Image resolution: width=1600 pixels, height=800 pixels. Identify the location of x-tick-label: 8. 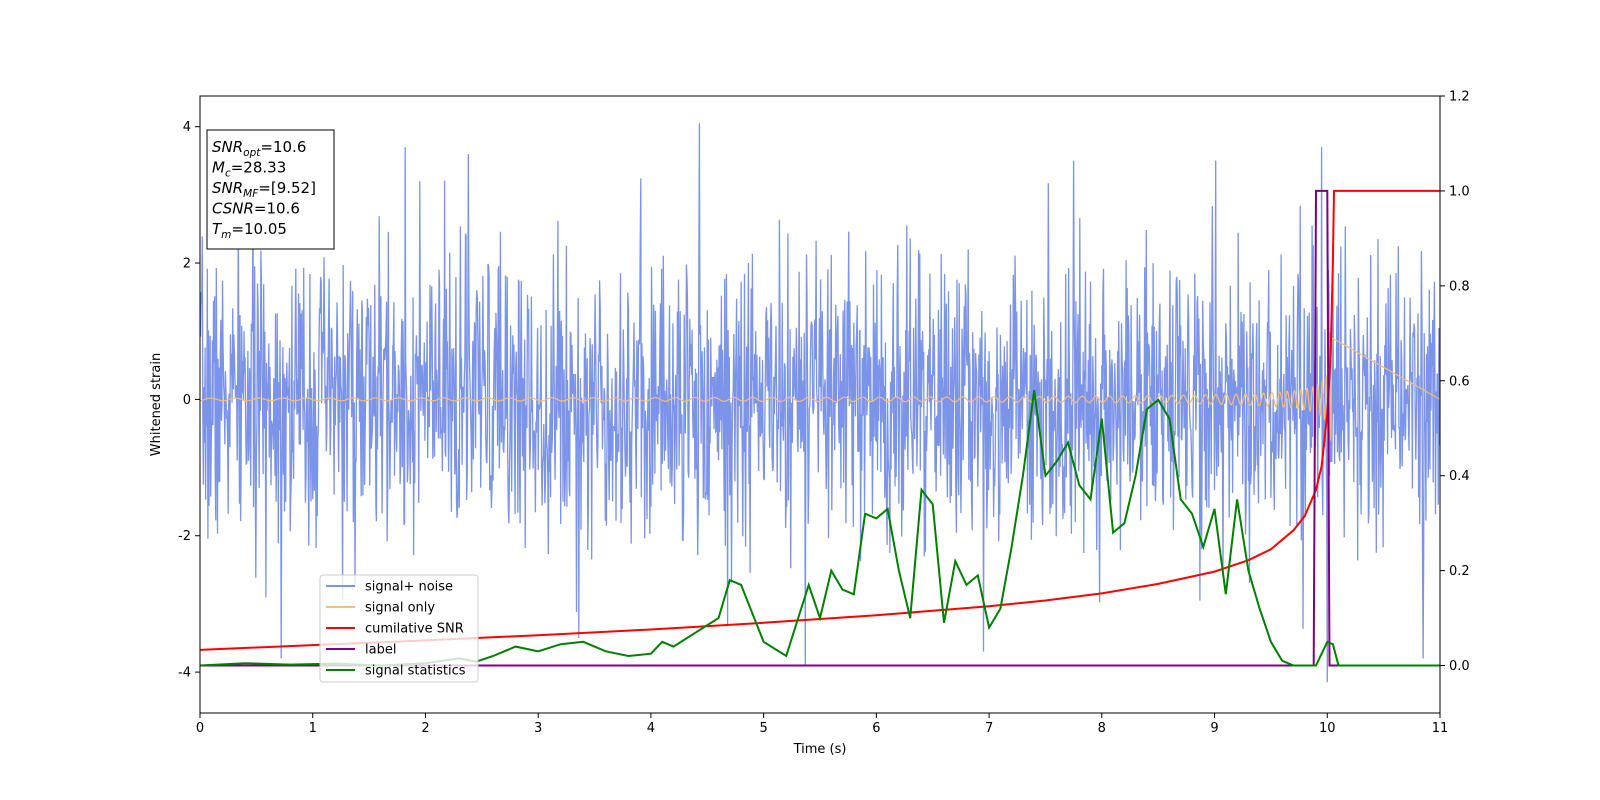
(1102, 728).